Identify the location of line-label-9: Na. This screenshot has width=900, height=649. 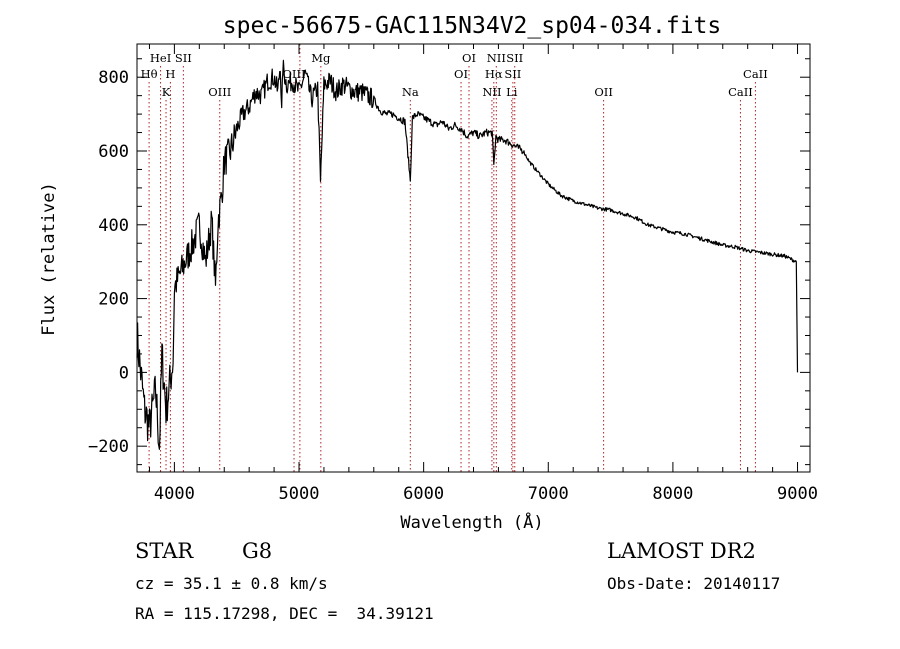
(410, 92).